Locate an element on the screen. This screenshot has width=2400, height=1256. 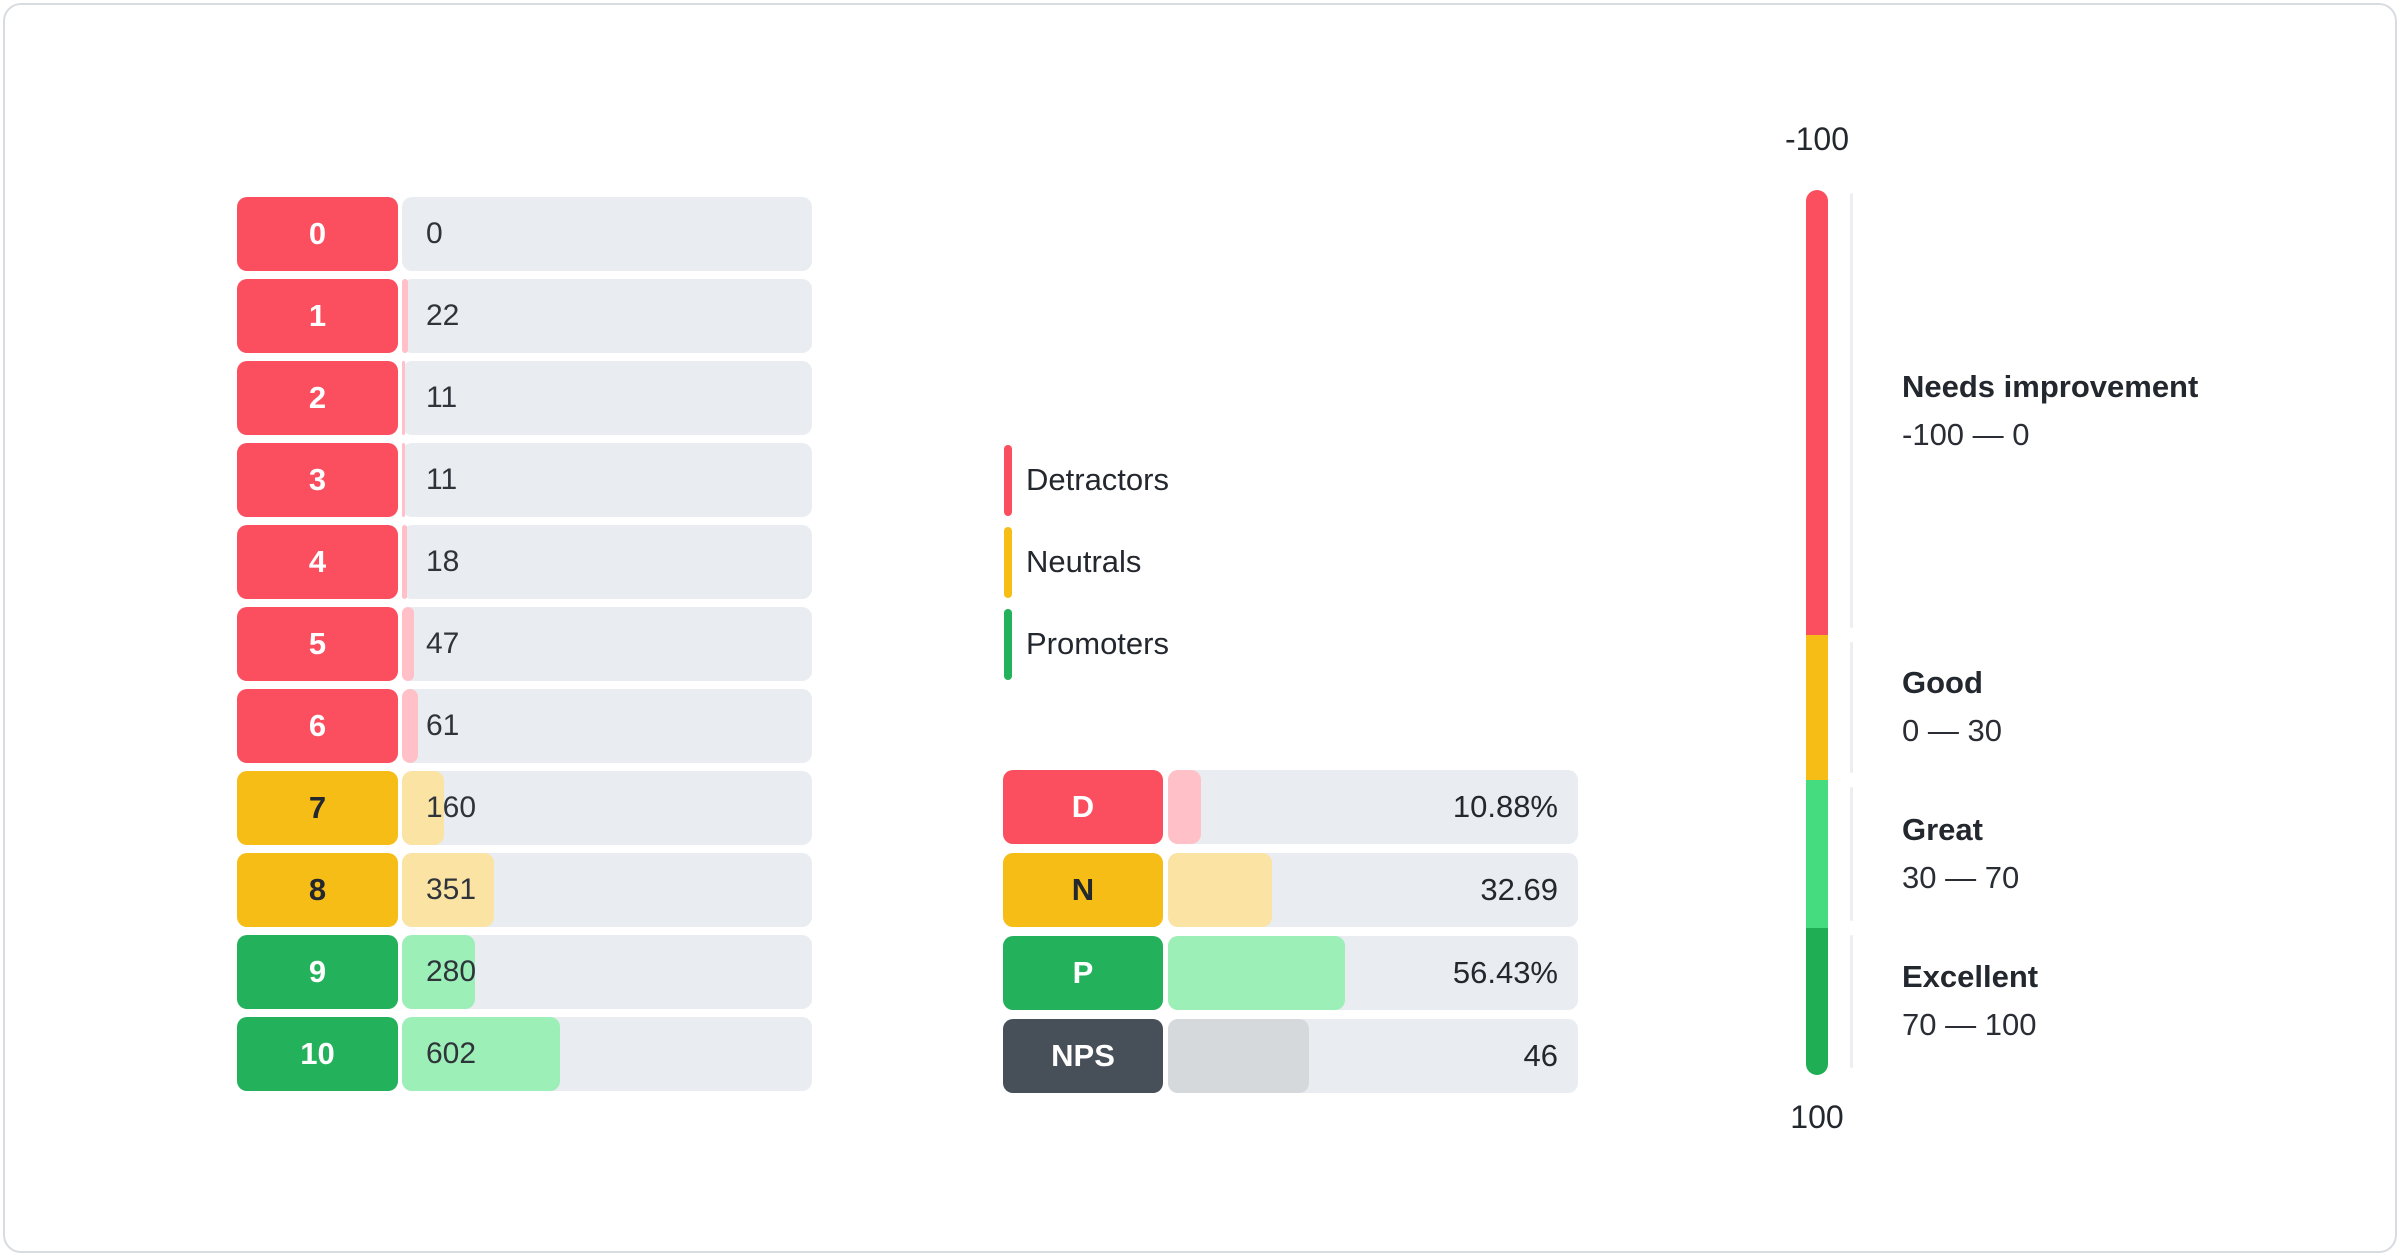
zone-range: 0 — 30 is located at coordinates (1952, 730).